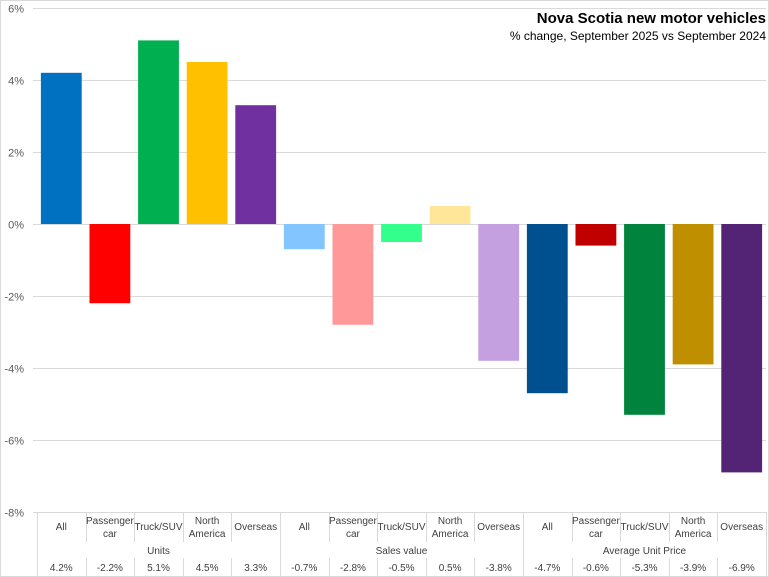 Image resolution: width=769 pixels, height=577 pixels. What do you see at coordinates (158, 551) in the screenshot?
I see `group-label: Units` at bounding box center [158, 551].